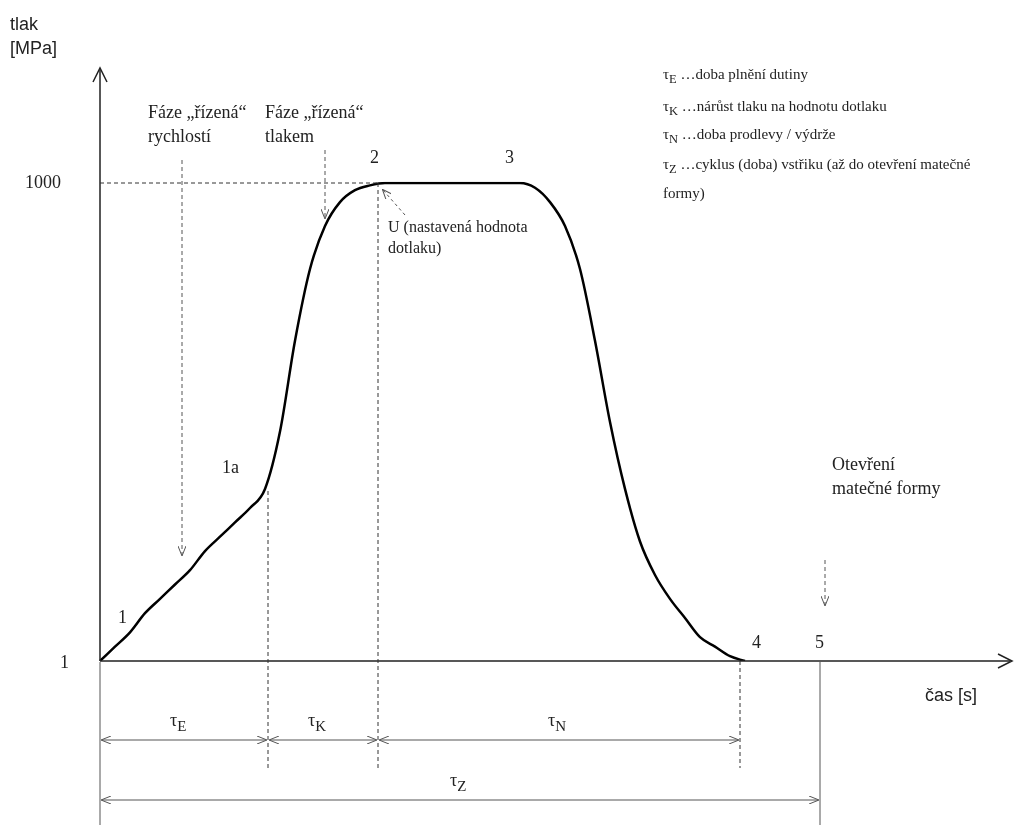 The image size is (1017, 825). I want to click on annotation: U (nastavená hodnota dotlaku), so click(458, 237).